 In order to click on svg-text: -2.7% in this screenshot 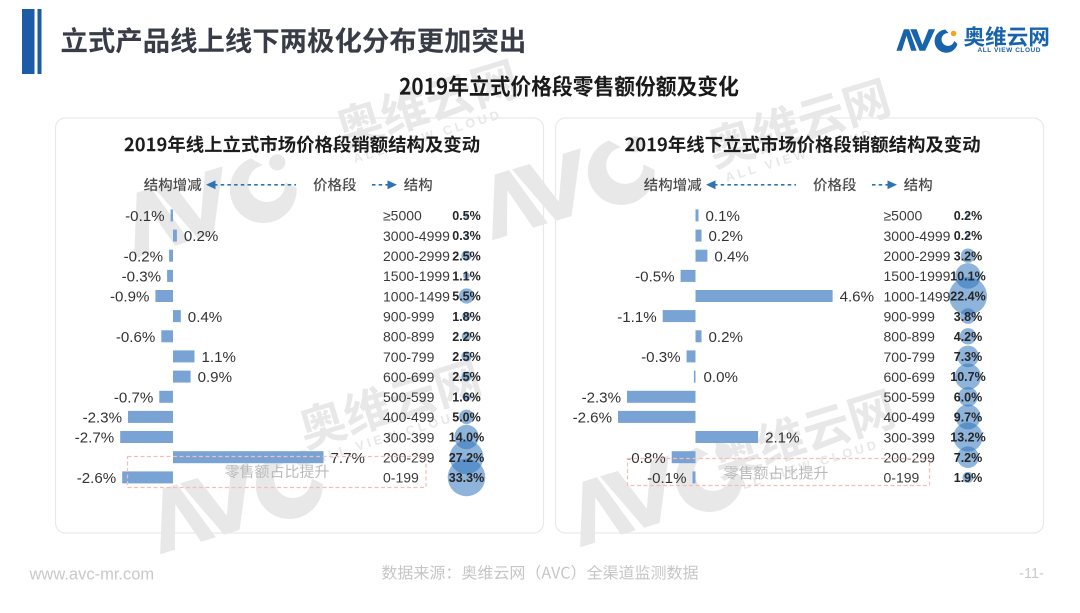, I will do `click(94, 438)`.